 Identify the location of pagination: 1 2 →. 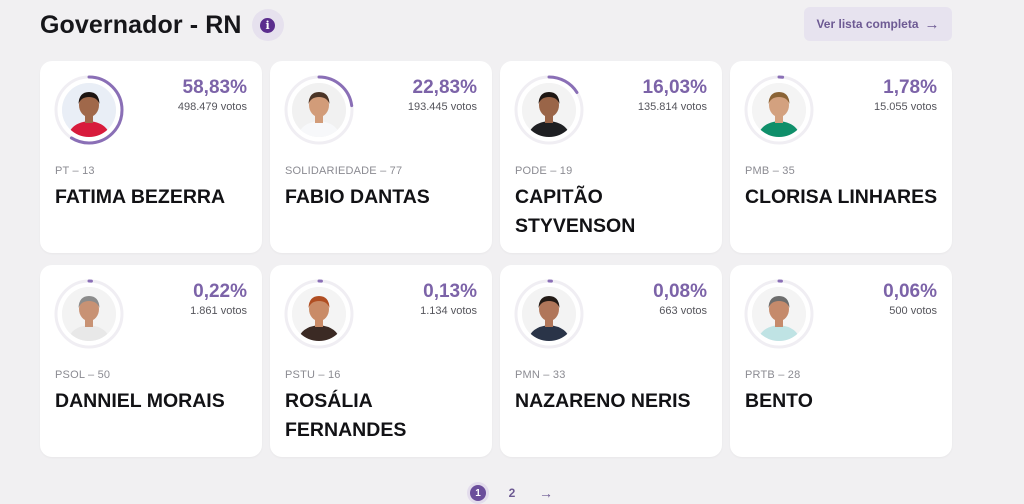
(512, 493).